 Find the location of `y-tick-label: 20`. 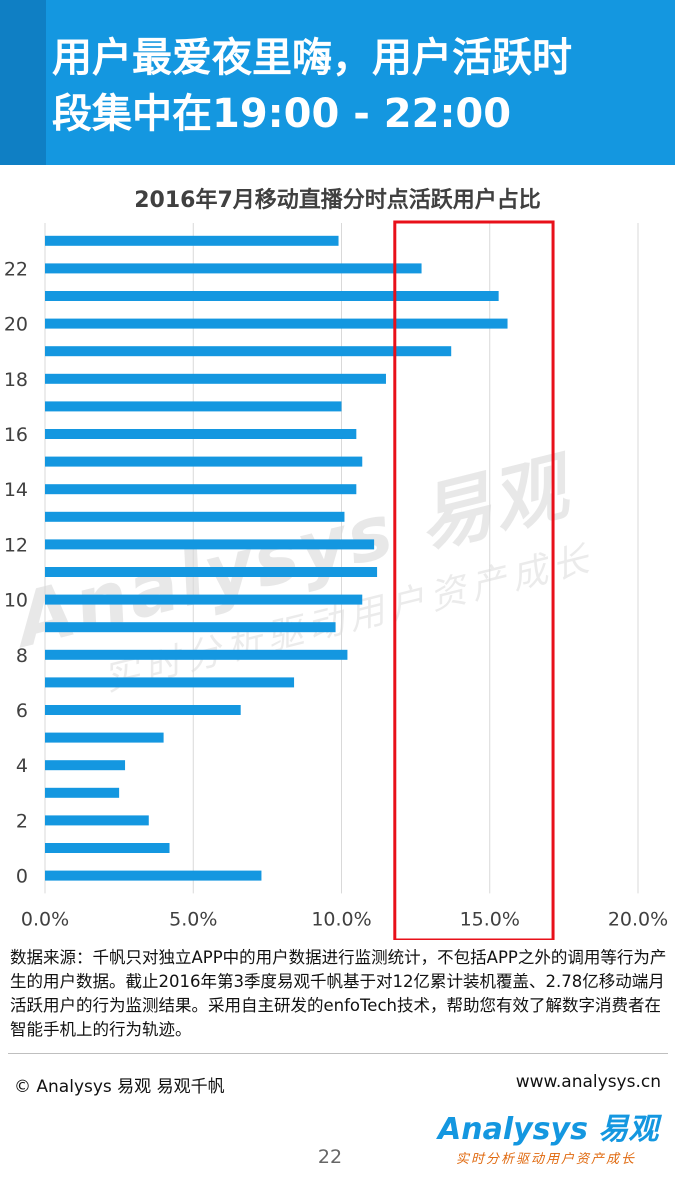

y-tick-label: 20 is located at coordinates (16, 325).